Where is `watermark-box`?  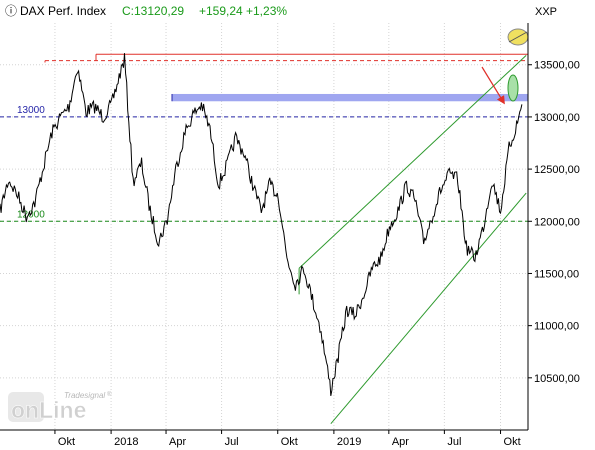 watermark-box is located at coordinates (26, 407).